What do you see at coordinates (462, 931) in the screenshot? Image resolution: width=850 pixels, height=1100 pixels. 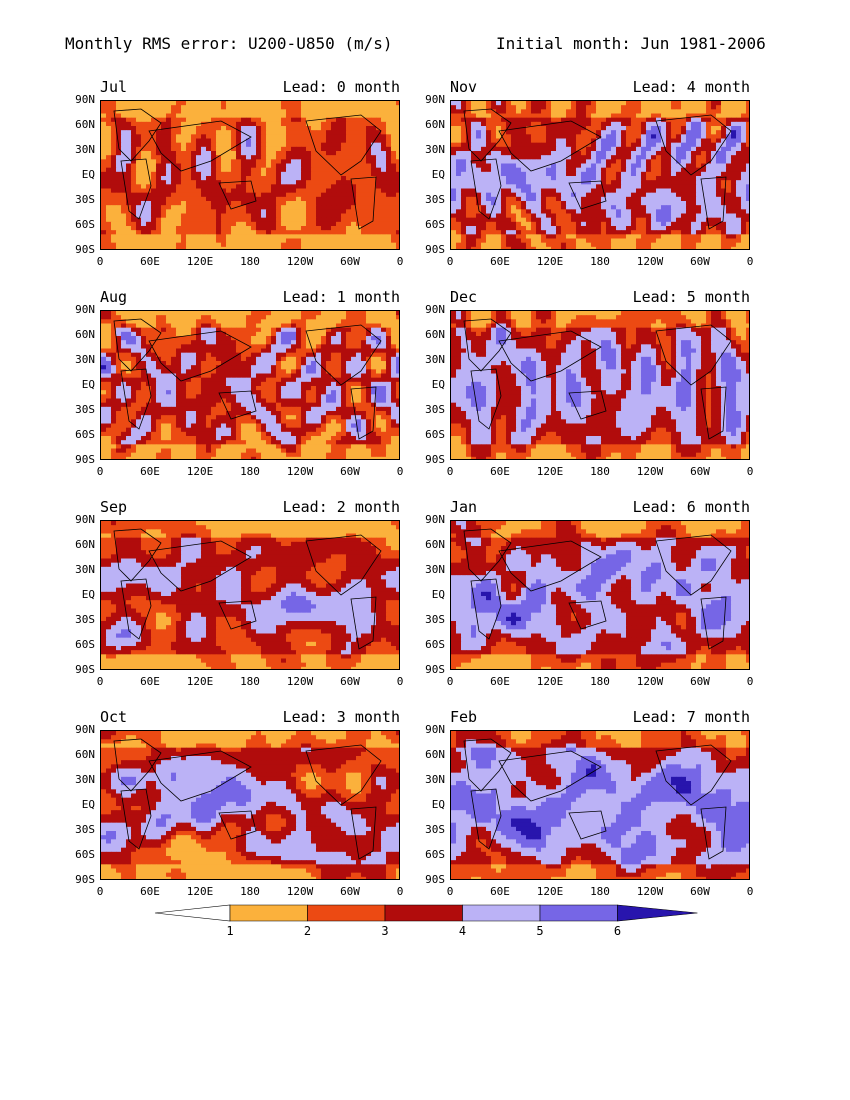 I see `colorbar-tick-label: 4` at bounding box center [462, 931].